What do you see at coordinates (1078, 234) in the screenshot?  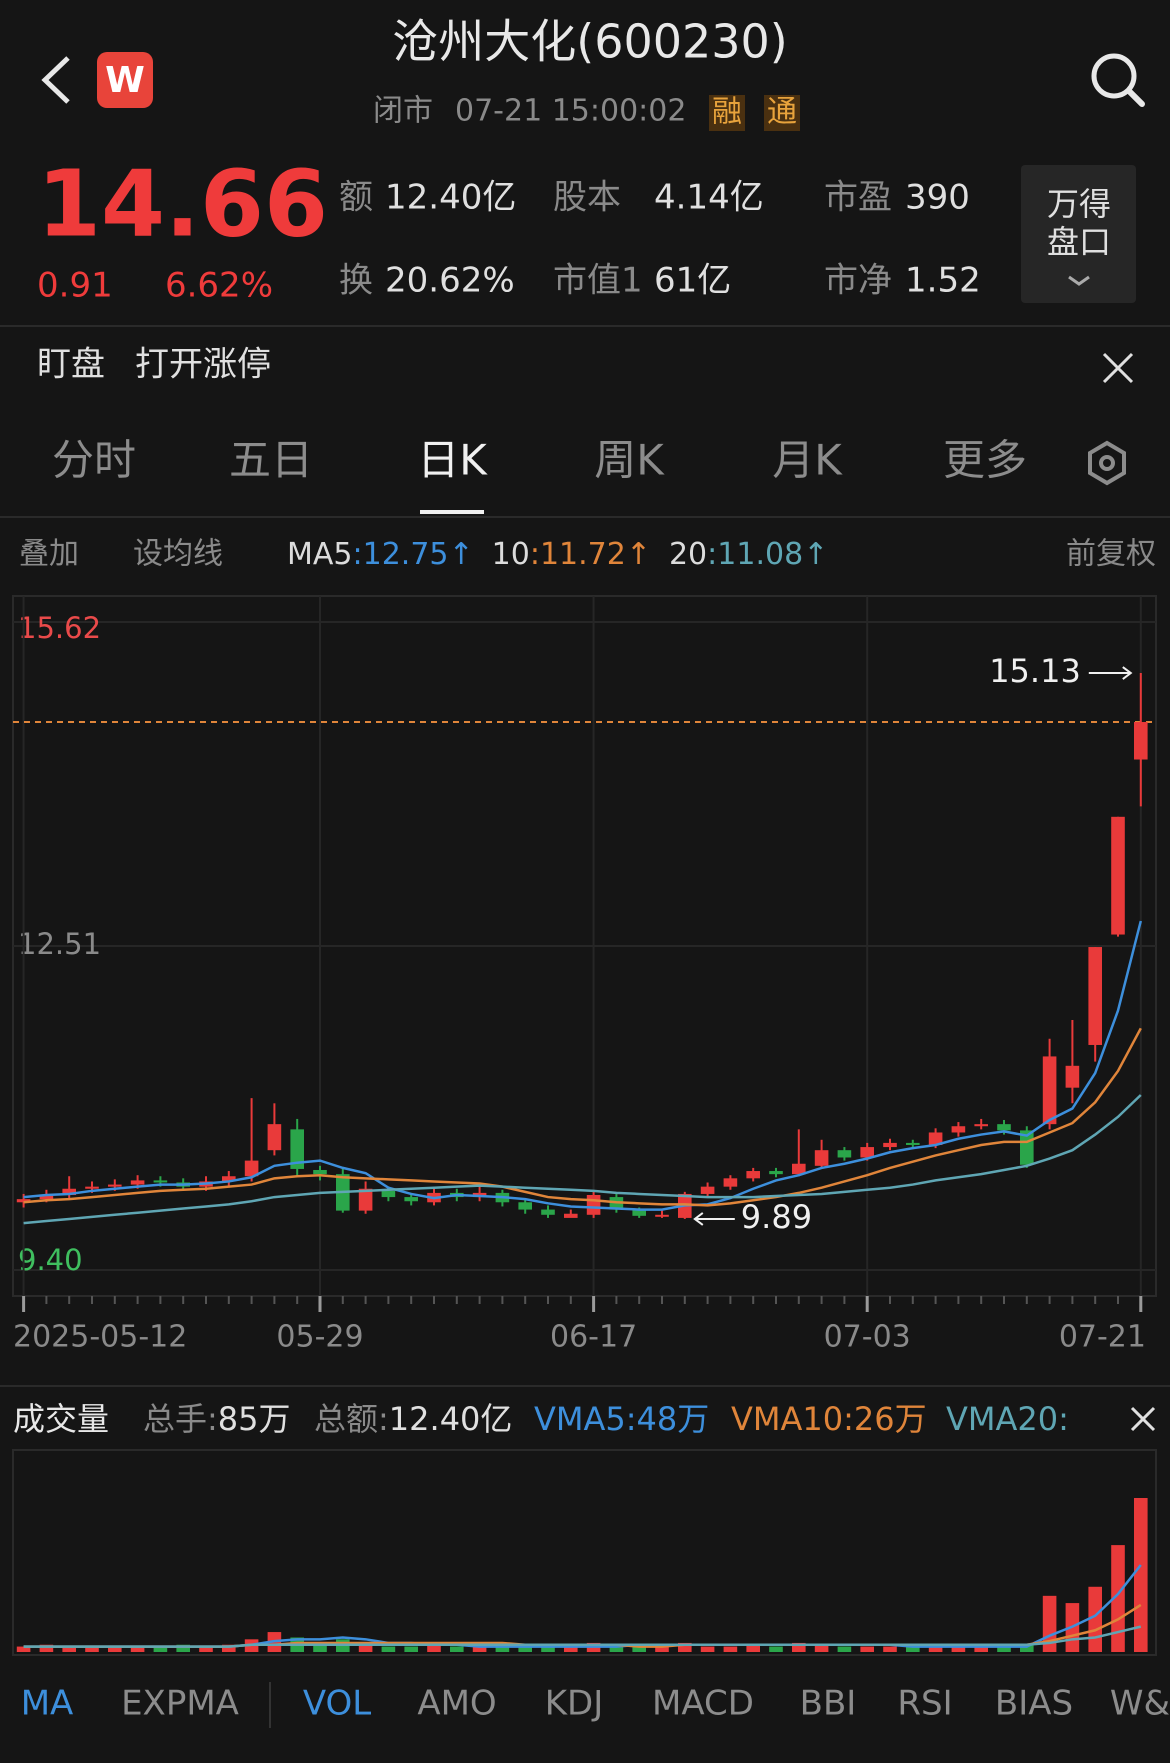 I see `handicap-button` at bounding box center [1078, 234].